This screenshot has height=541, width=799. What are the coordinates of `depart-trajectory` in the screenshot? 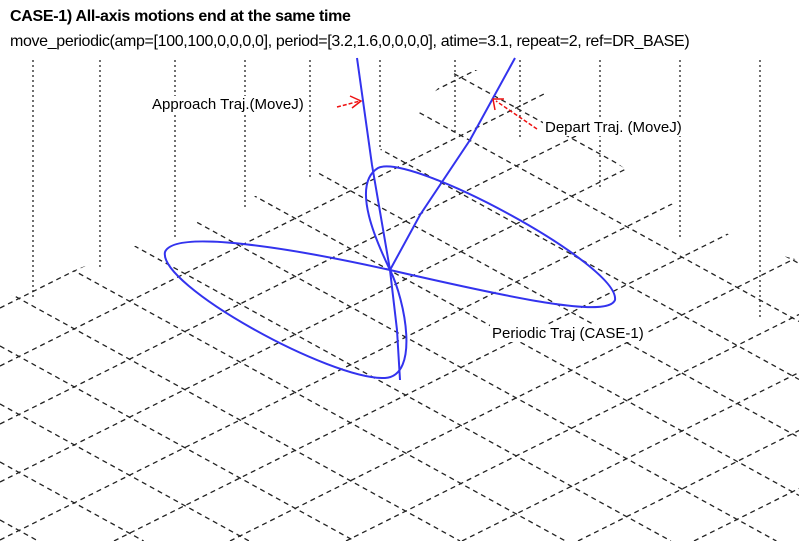 It's located at (452, 164).